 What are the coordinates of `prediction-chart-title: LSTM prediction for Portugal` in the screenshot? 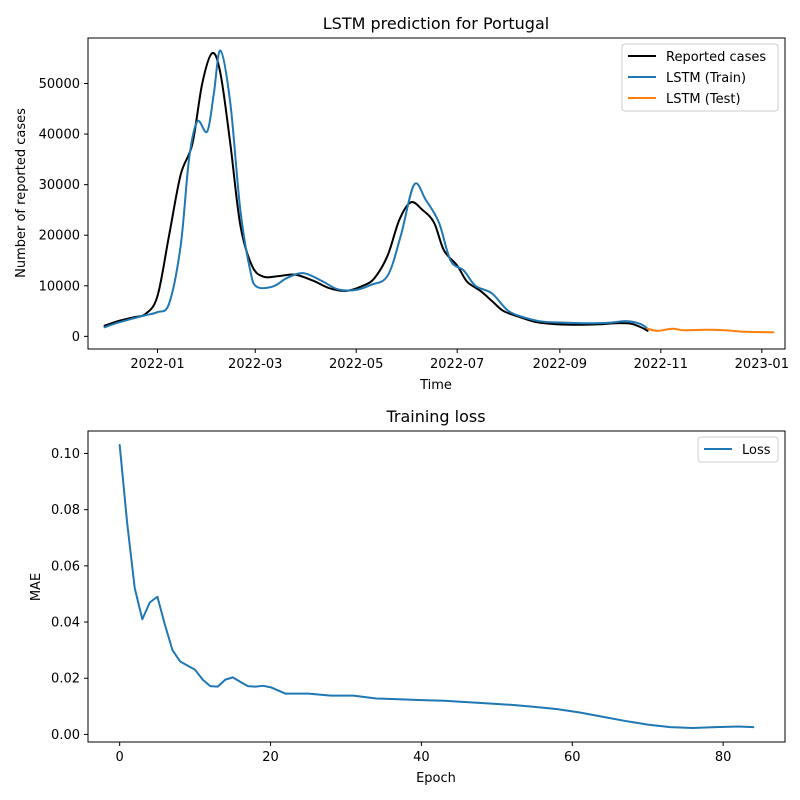 It's located at (436, 23).